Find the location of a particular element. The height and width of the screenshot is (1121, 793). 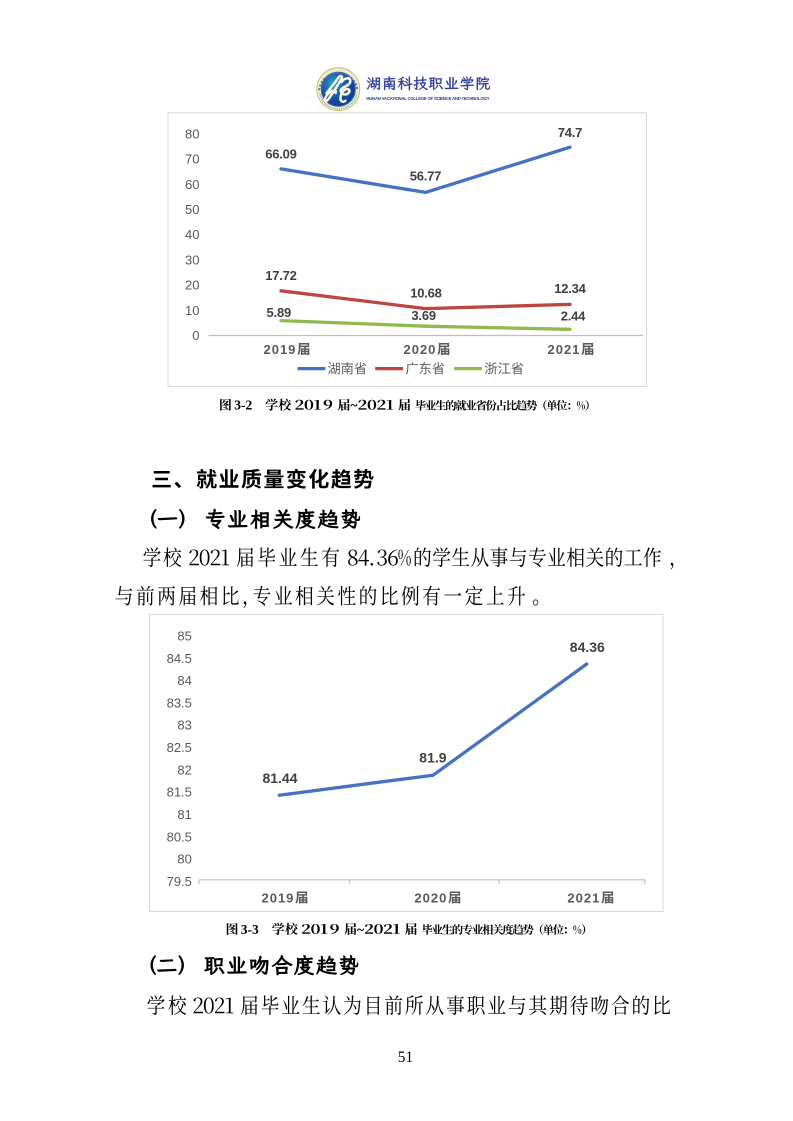

svg-text: 56.77 is located at coordinates (426, 175).